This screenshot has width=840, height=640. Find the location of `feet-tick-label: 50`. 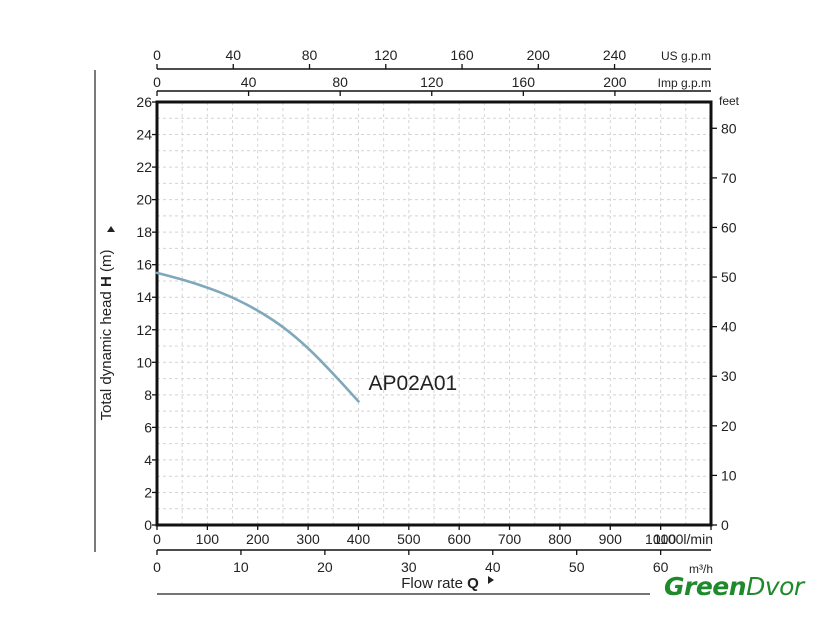

feet-tick-label: 50 is located at coordinates (729, 277).